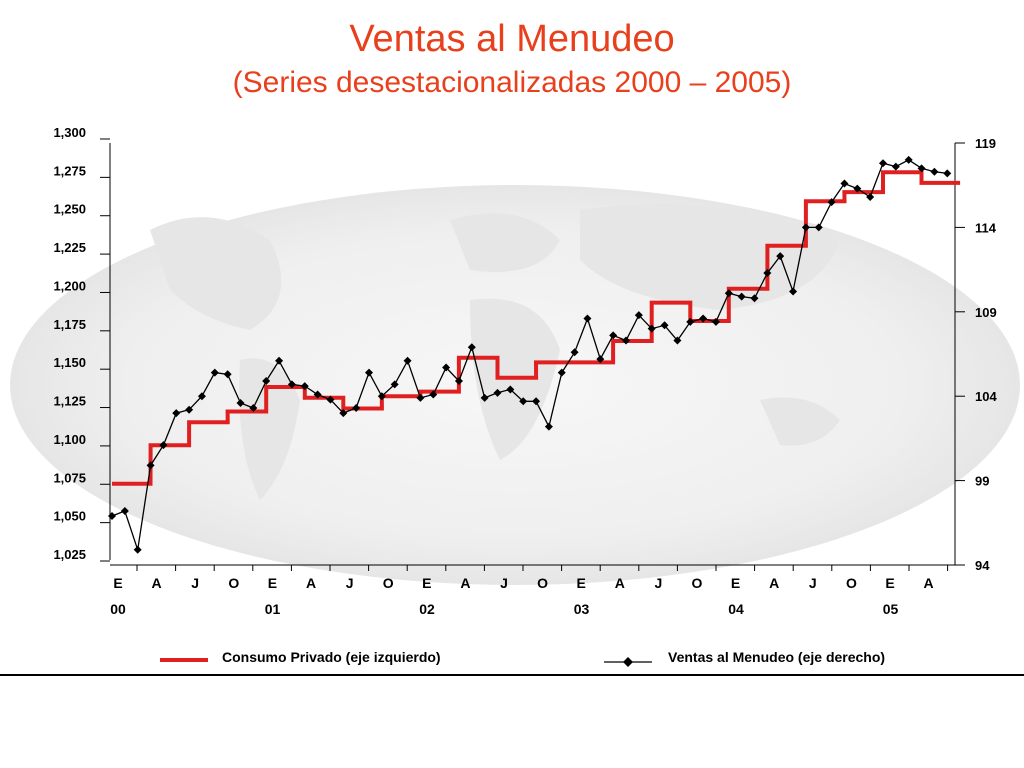 The image size is (1024, 768). What do you see at coordinates (69, 362) in the screenshot?
I see `left-tick-label: 1,150` at bounding box center [69, 362].